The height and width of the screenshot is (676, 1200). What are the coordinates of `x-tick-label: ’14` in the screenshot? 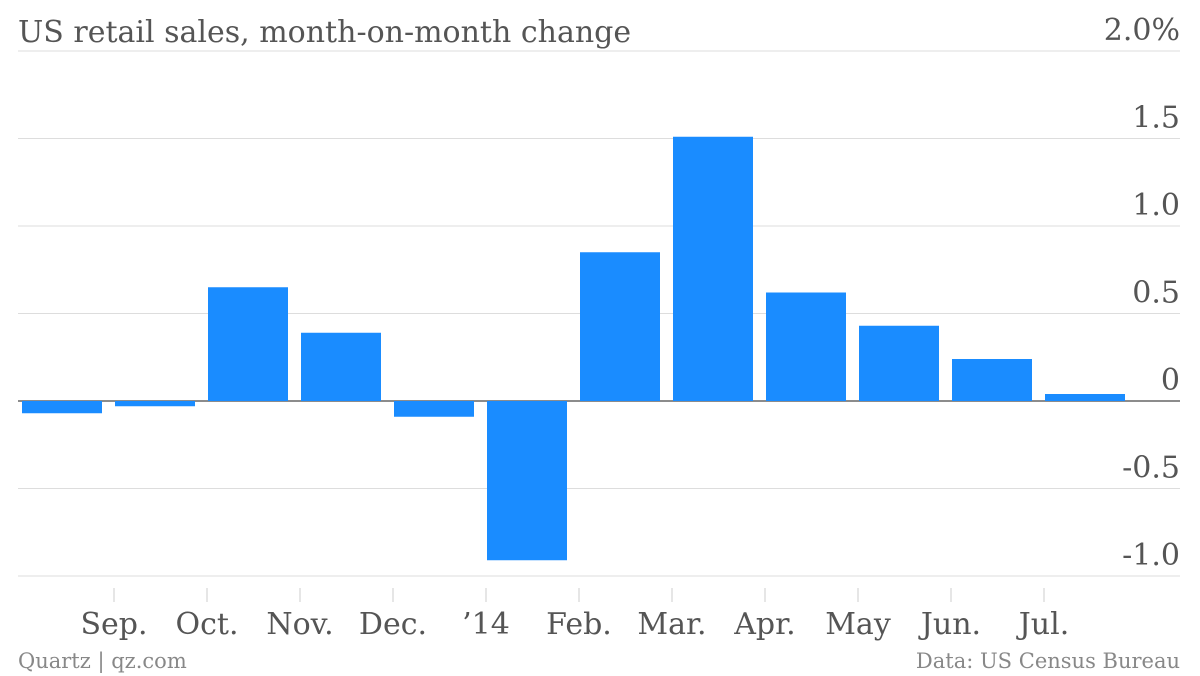 It's located at (486, 624).